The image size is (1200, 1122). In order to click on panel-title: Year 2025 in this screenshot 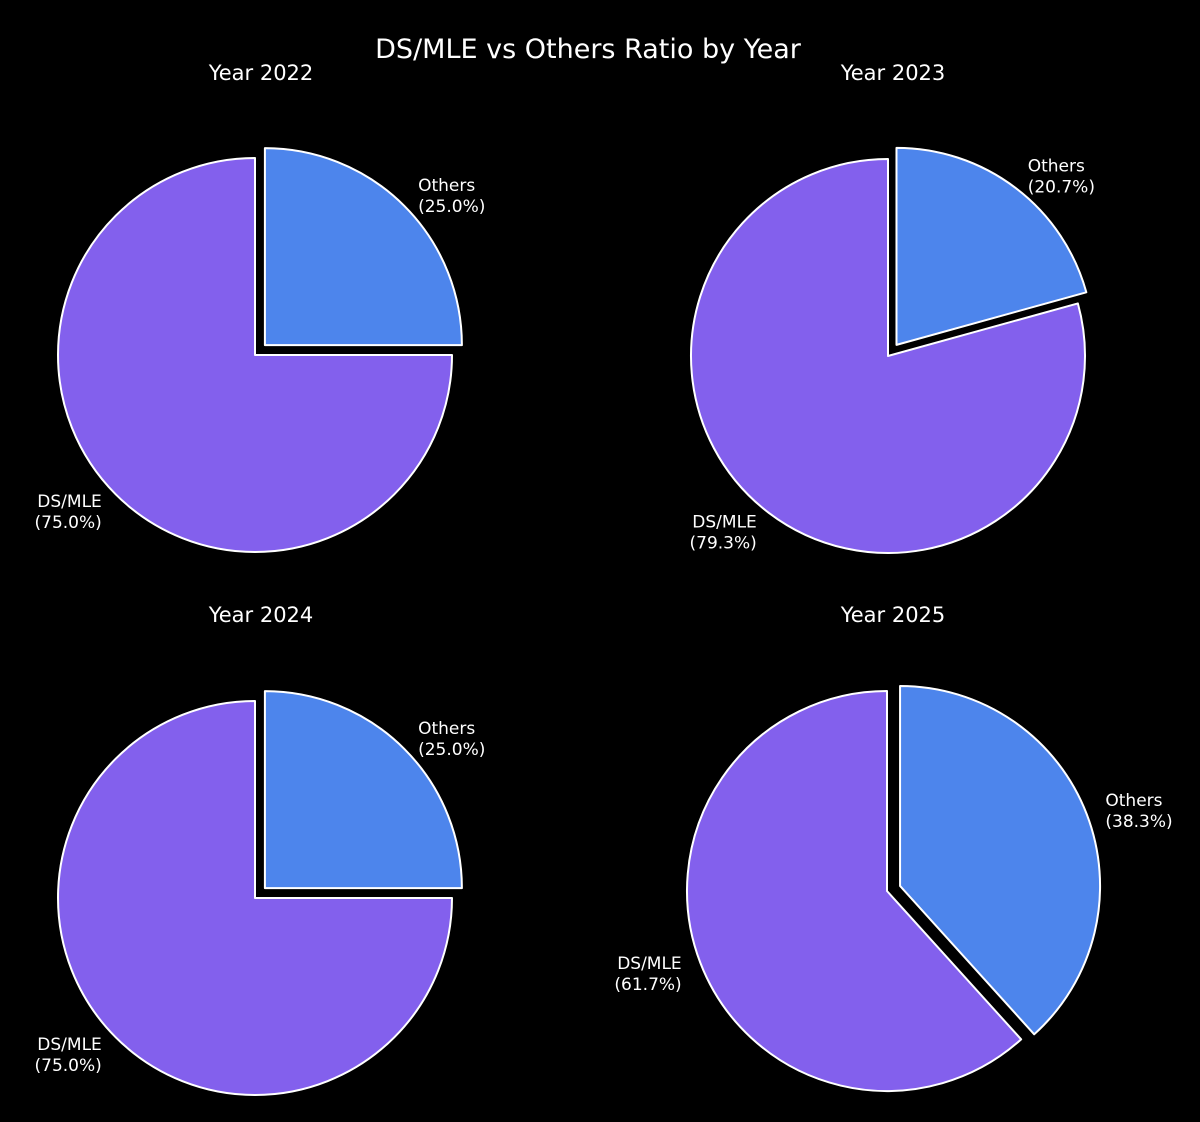, I will do `click(893, 615)`.